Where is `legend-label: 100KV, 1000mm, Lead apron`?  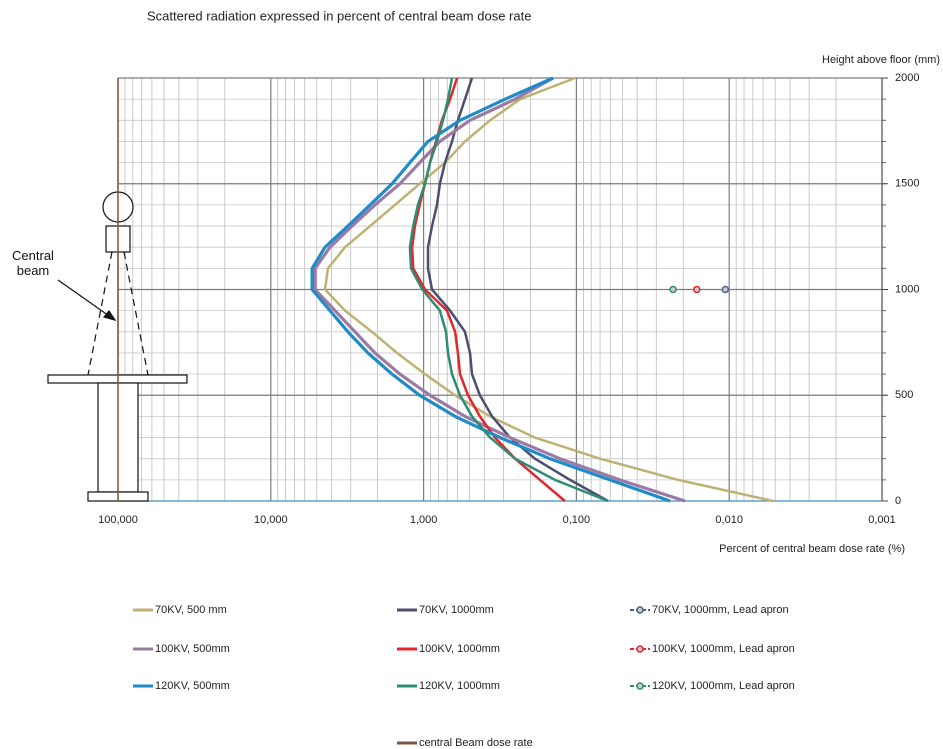
legend-label: 100KV, 1000mm, Lead apron is located at coordinates (723, 649).